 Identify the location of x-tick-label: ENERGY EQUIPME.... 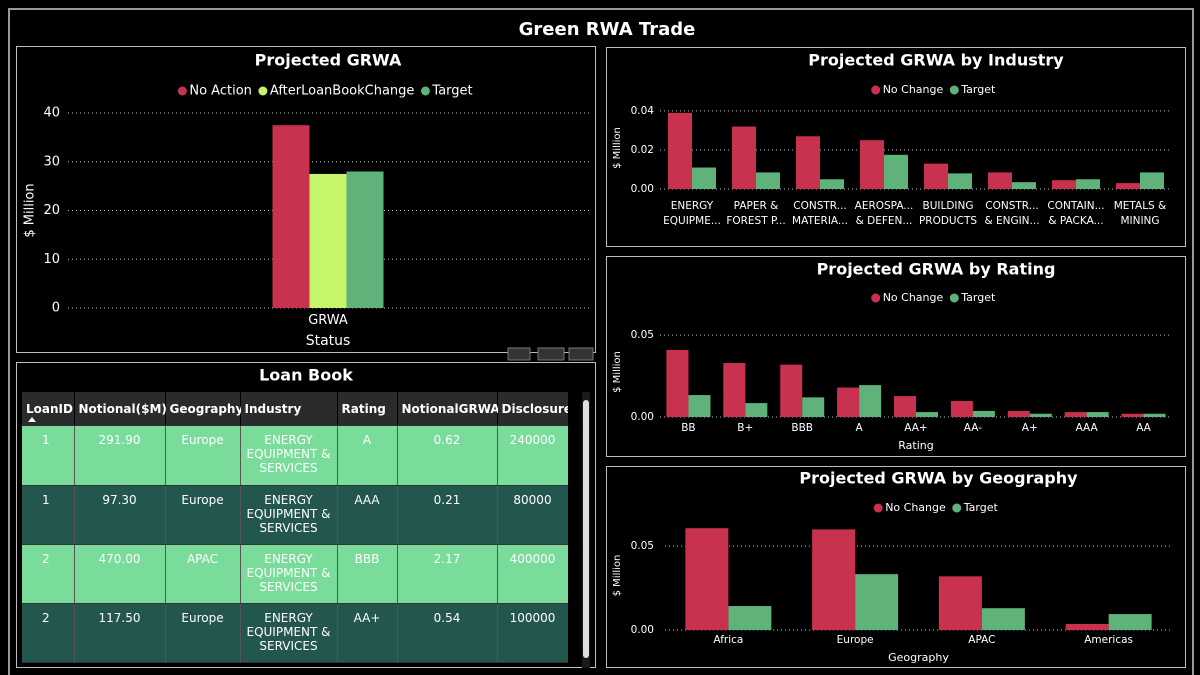
(692, 213).